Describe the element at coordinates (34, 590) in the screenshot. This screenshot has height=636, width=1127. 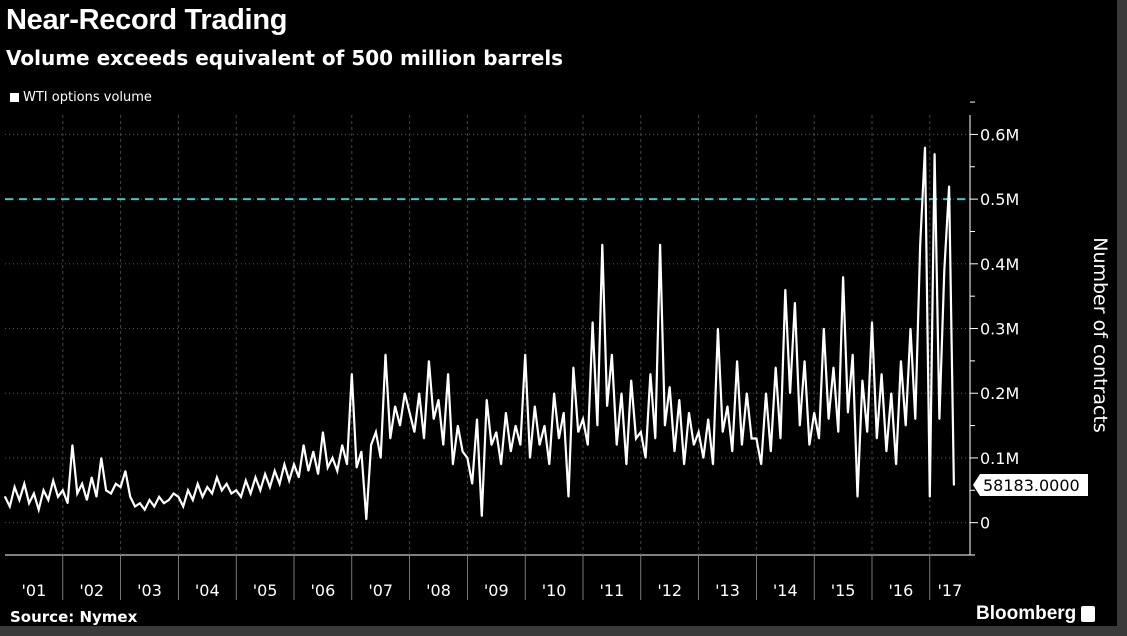
I see `x-tick-label: '01` at that location.